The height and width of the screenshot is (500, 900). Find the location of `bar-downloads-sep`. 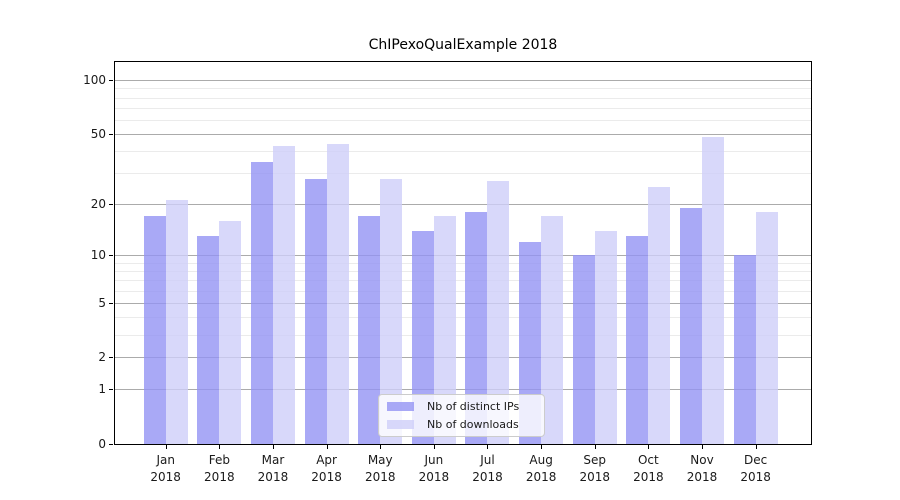

bar-downloads-sep is located at coordinates (605, 337).